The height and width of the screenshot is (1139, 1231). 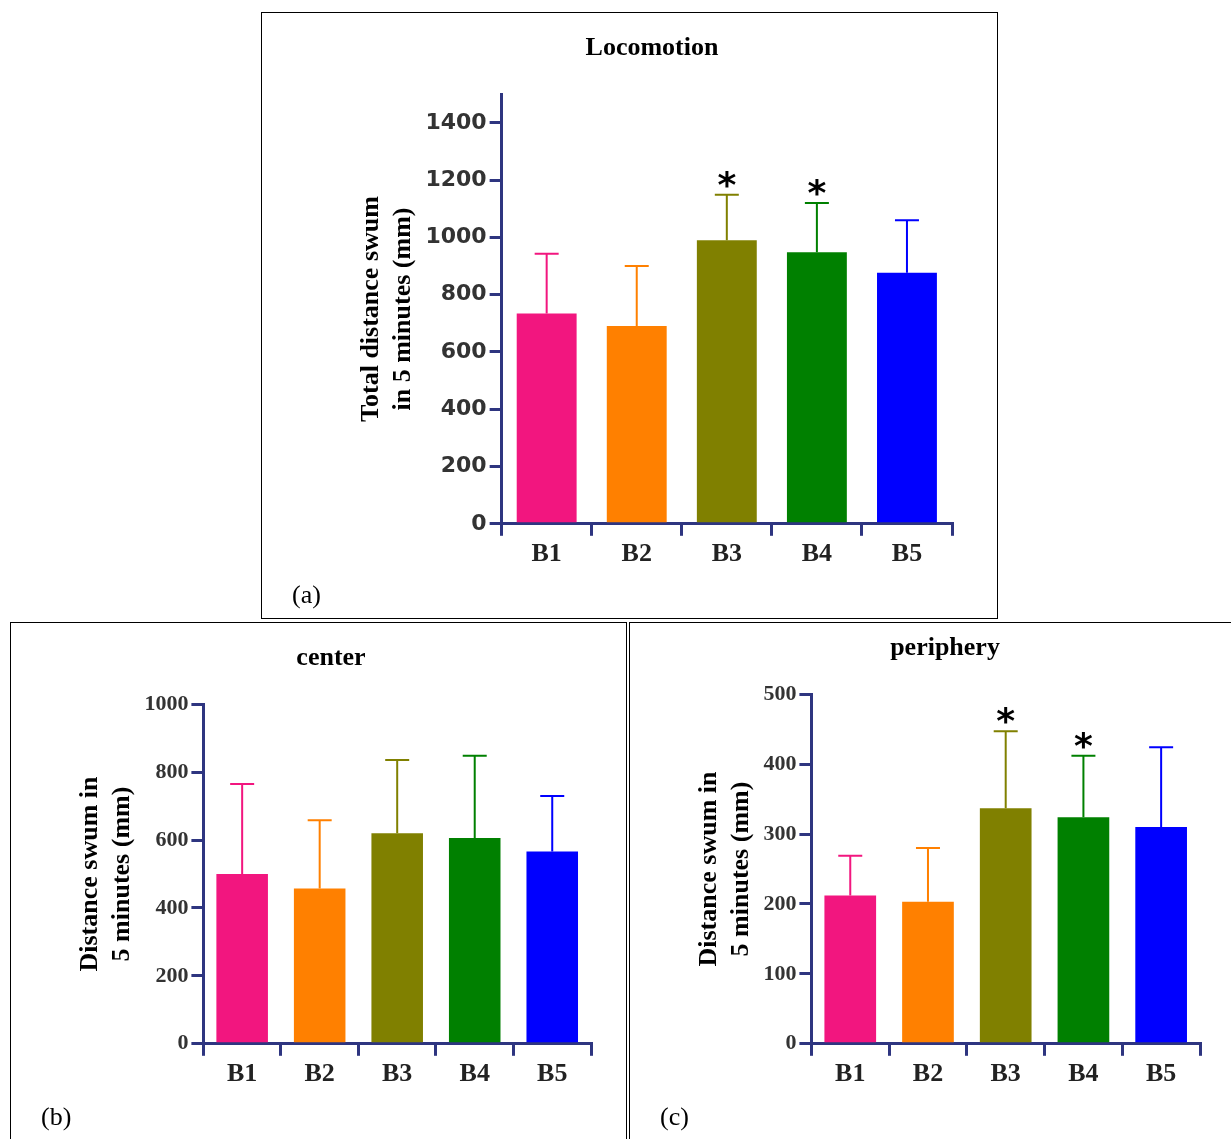 What do you see at coordinates (780, 692) in the screenshot?
I see `y-tick-label: 500` at bounding box center [780, 692].